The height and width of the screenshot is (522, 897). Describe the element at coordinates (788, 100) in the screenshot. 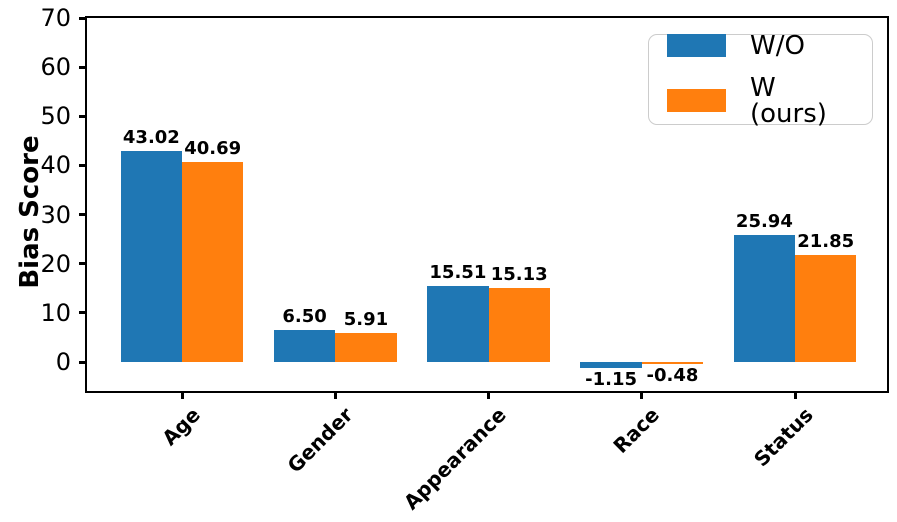

I see `legend-label-w-ours: W (ours)` at that location.